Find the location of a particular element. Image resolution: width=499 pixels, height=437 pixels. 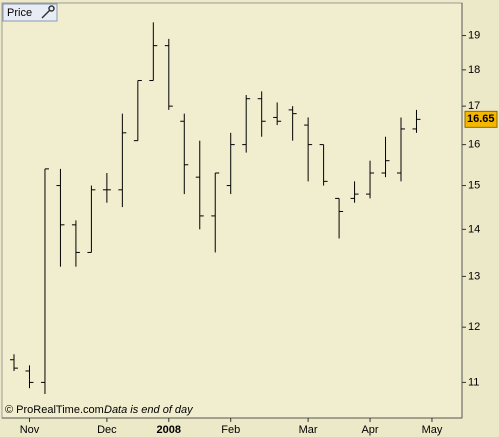

y-tick-label: 11 is located at coordinates (473, 382).